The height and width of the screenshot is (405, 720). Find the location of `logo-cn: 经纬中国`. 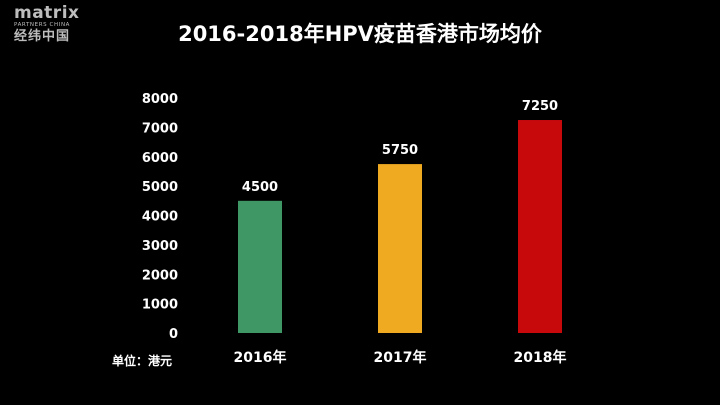

logo-cn: 经纬中国 is located at coordinates (42, 36).